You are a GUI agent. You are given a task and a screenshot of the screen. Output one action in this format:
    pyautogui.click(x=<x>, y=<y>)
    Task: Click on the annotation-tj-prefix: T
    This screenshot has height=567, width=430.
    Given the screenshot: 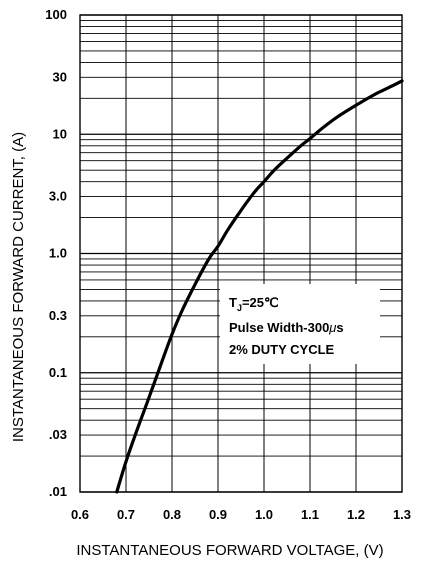 What is the action you would take?
    pyautogui.click(x=233, y=302)
    